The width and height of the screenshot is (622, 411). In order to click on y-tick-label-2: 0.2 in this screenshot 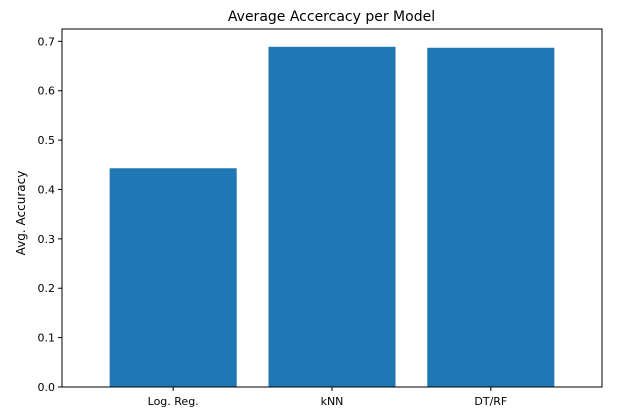, I will do `click(47, 288)`.